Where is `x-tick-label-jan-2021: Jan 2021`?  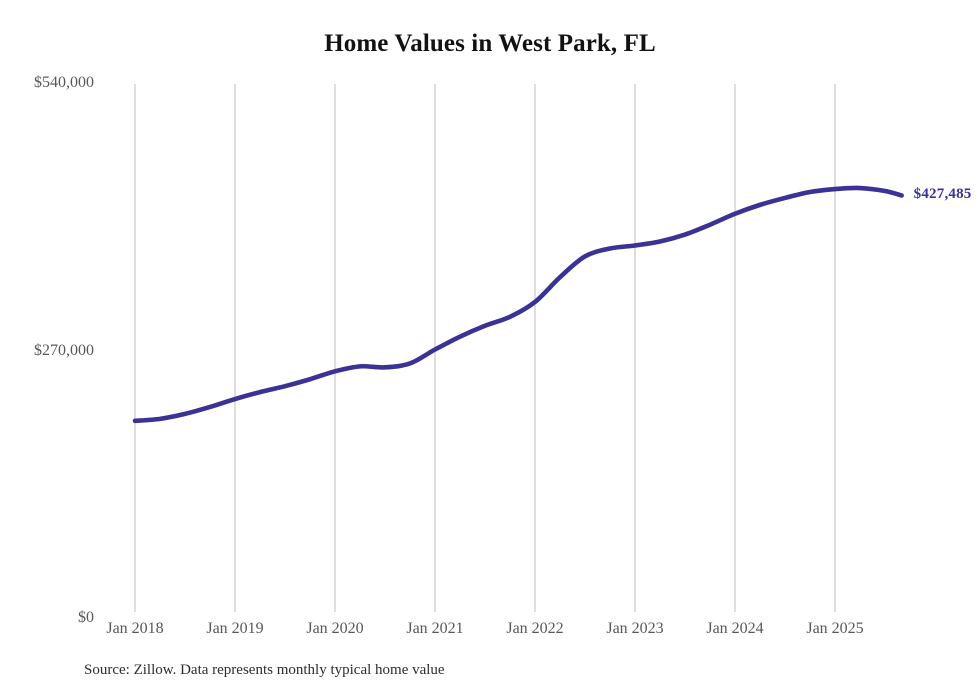
x-tick-label-jan-2021: Jan 2021 is located at coordinates (435, 628).